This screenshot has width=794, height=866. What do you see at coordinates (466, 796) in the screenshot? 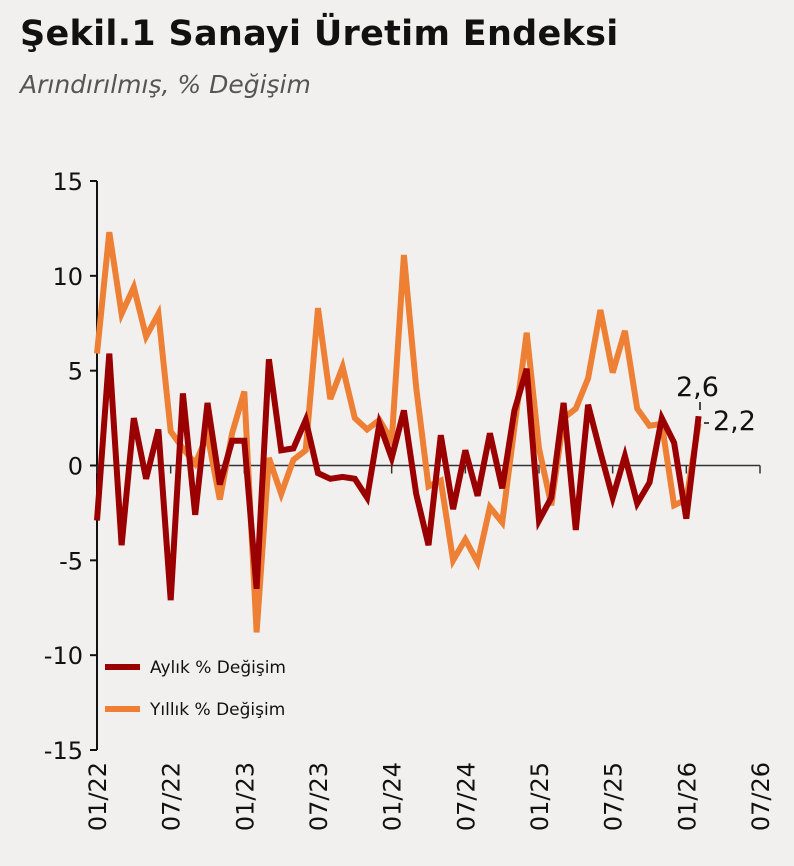
I see `x-tick-label: 07/24` at bounding box center [466, 796].